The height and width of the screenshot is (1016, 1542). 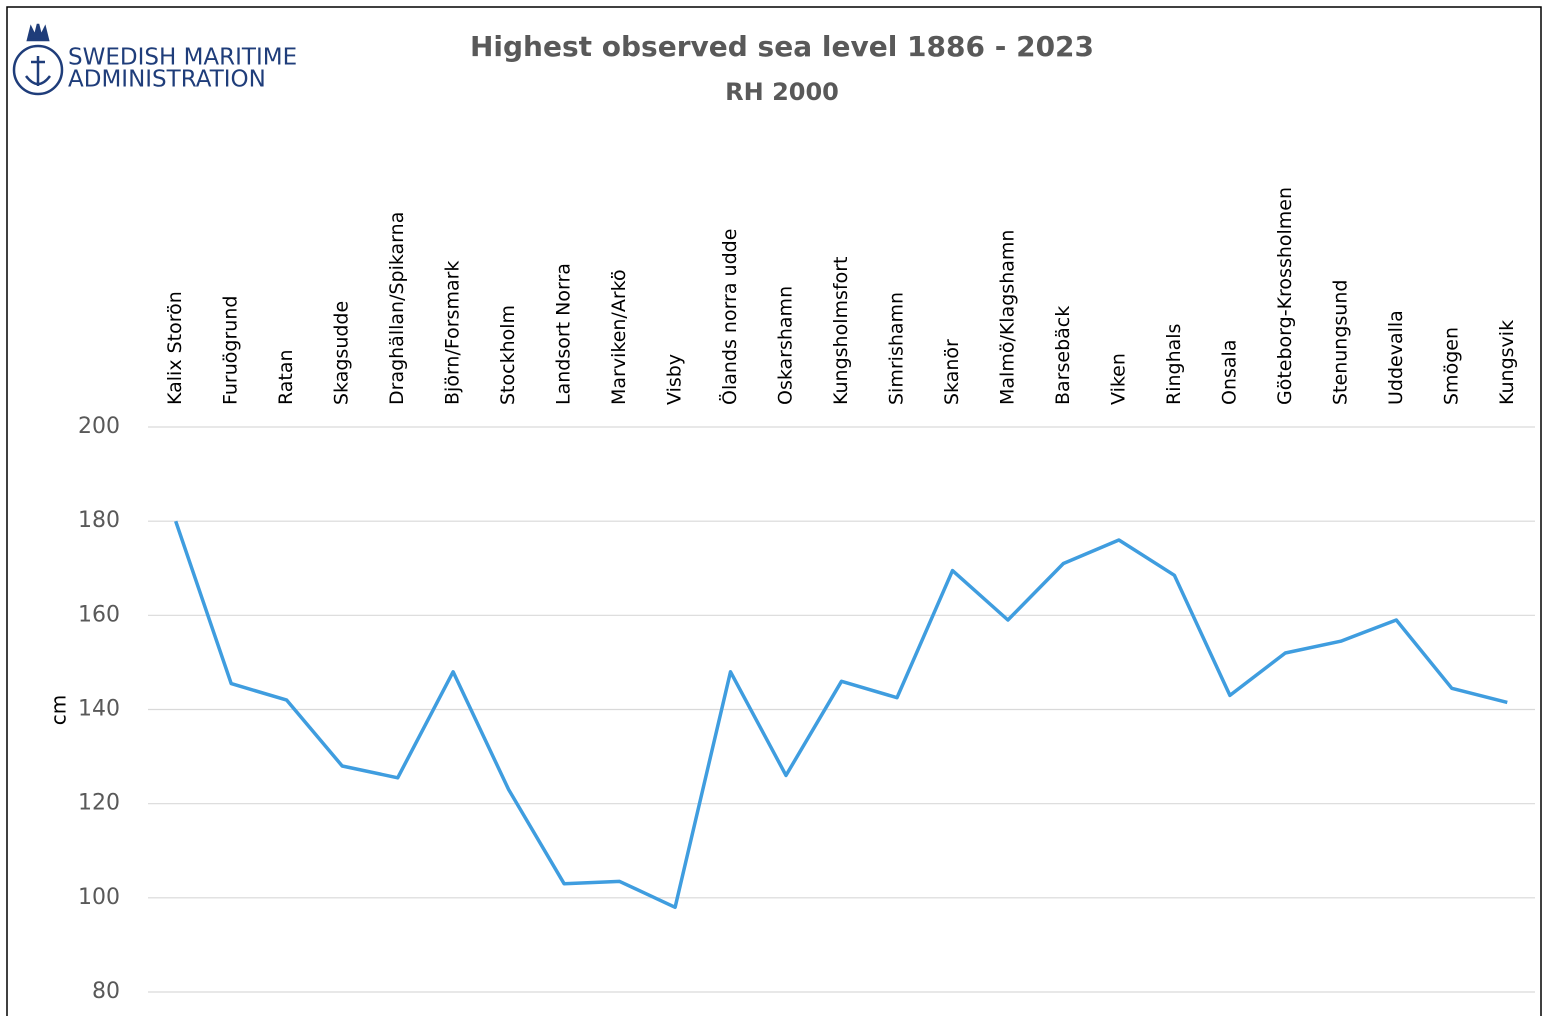 I want to click on x-tick-label: Barsebäck, so click(x=1063, y=355).